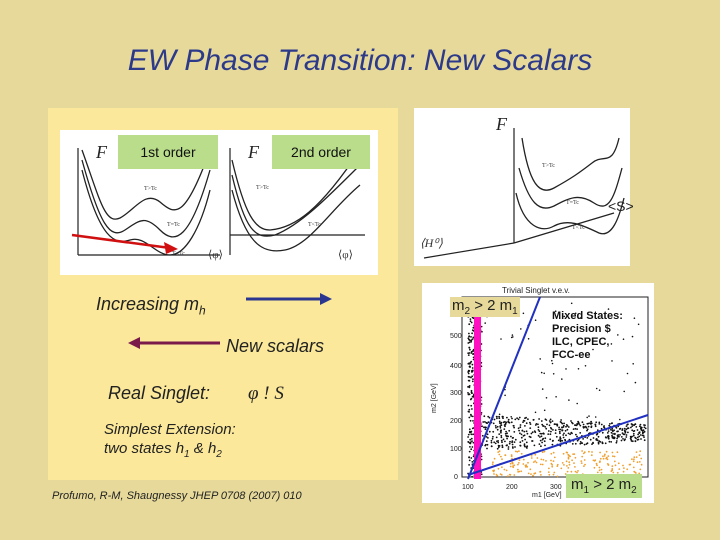 Image resolution: width=720 pixels, height=540 pixels. Describe the element at coordinates (170, 440) in the screenshot. I see `simplest-extension: Simplest Extension: two states h1 & h2` at that location.